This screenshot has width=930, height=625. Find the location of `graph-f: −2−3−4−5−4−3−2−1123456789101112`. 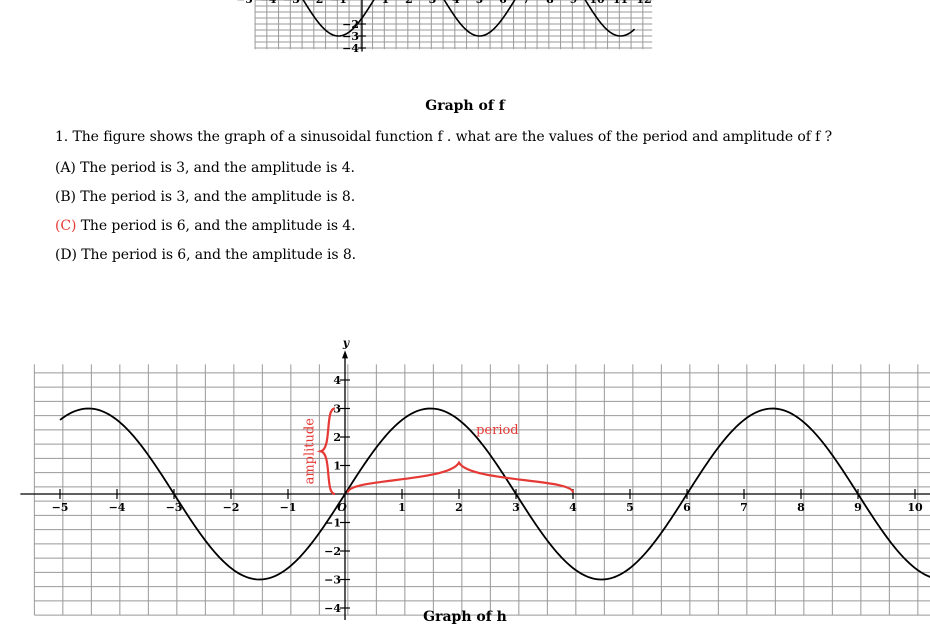

graph-f: −2−3−4−5−4−3−2−1123456789101112 is located at coordinates (444, 27).